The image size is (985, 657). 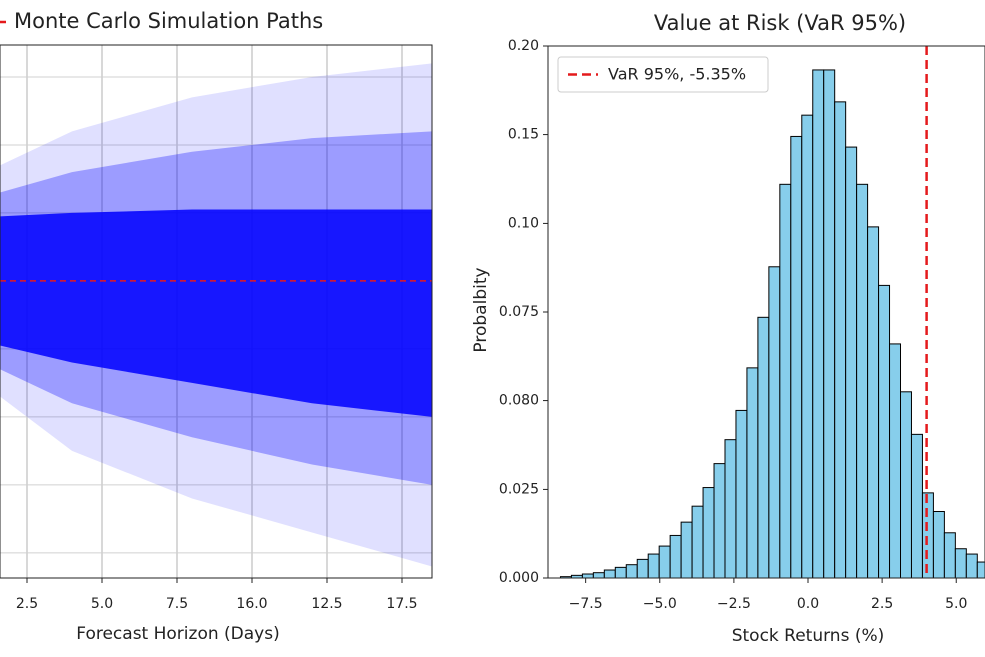 What do you see at coordinates (401, 604) in the screenshot?
I see `x-tick-label: 17.5` at bounding box center [401, 604].